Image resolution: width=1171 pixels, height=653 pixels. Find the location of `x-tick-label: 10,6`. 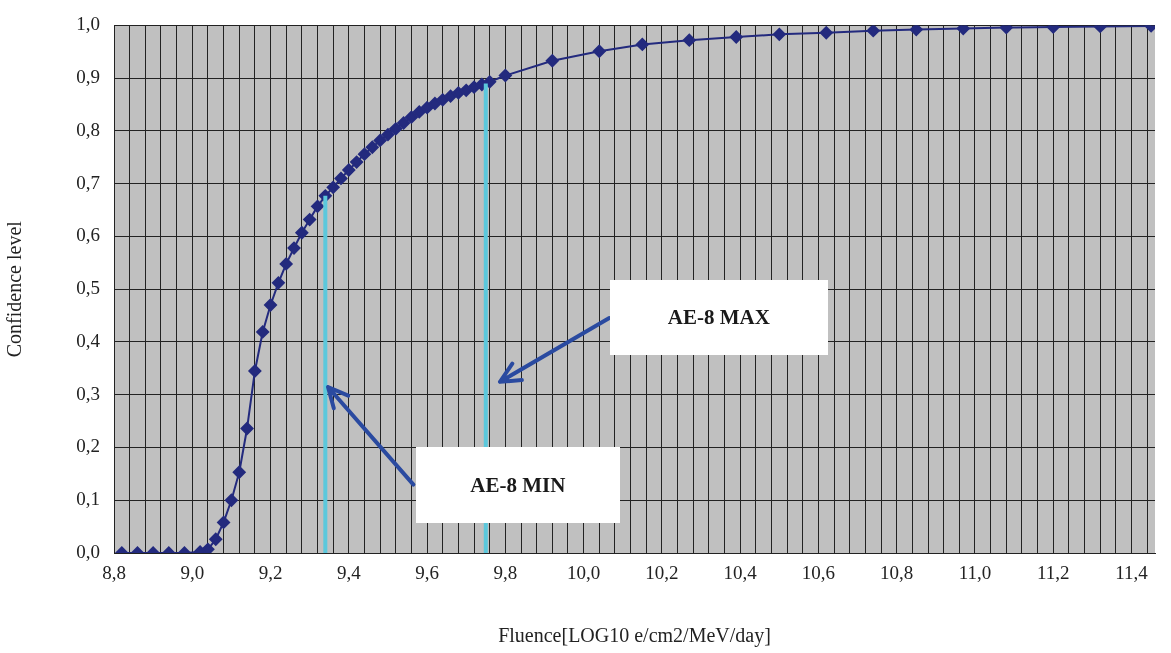

x-tick-label: 10,6 is located at coordinates (818, 573).